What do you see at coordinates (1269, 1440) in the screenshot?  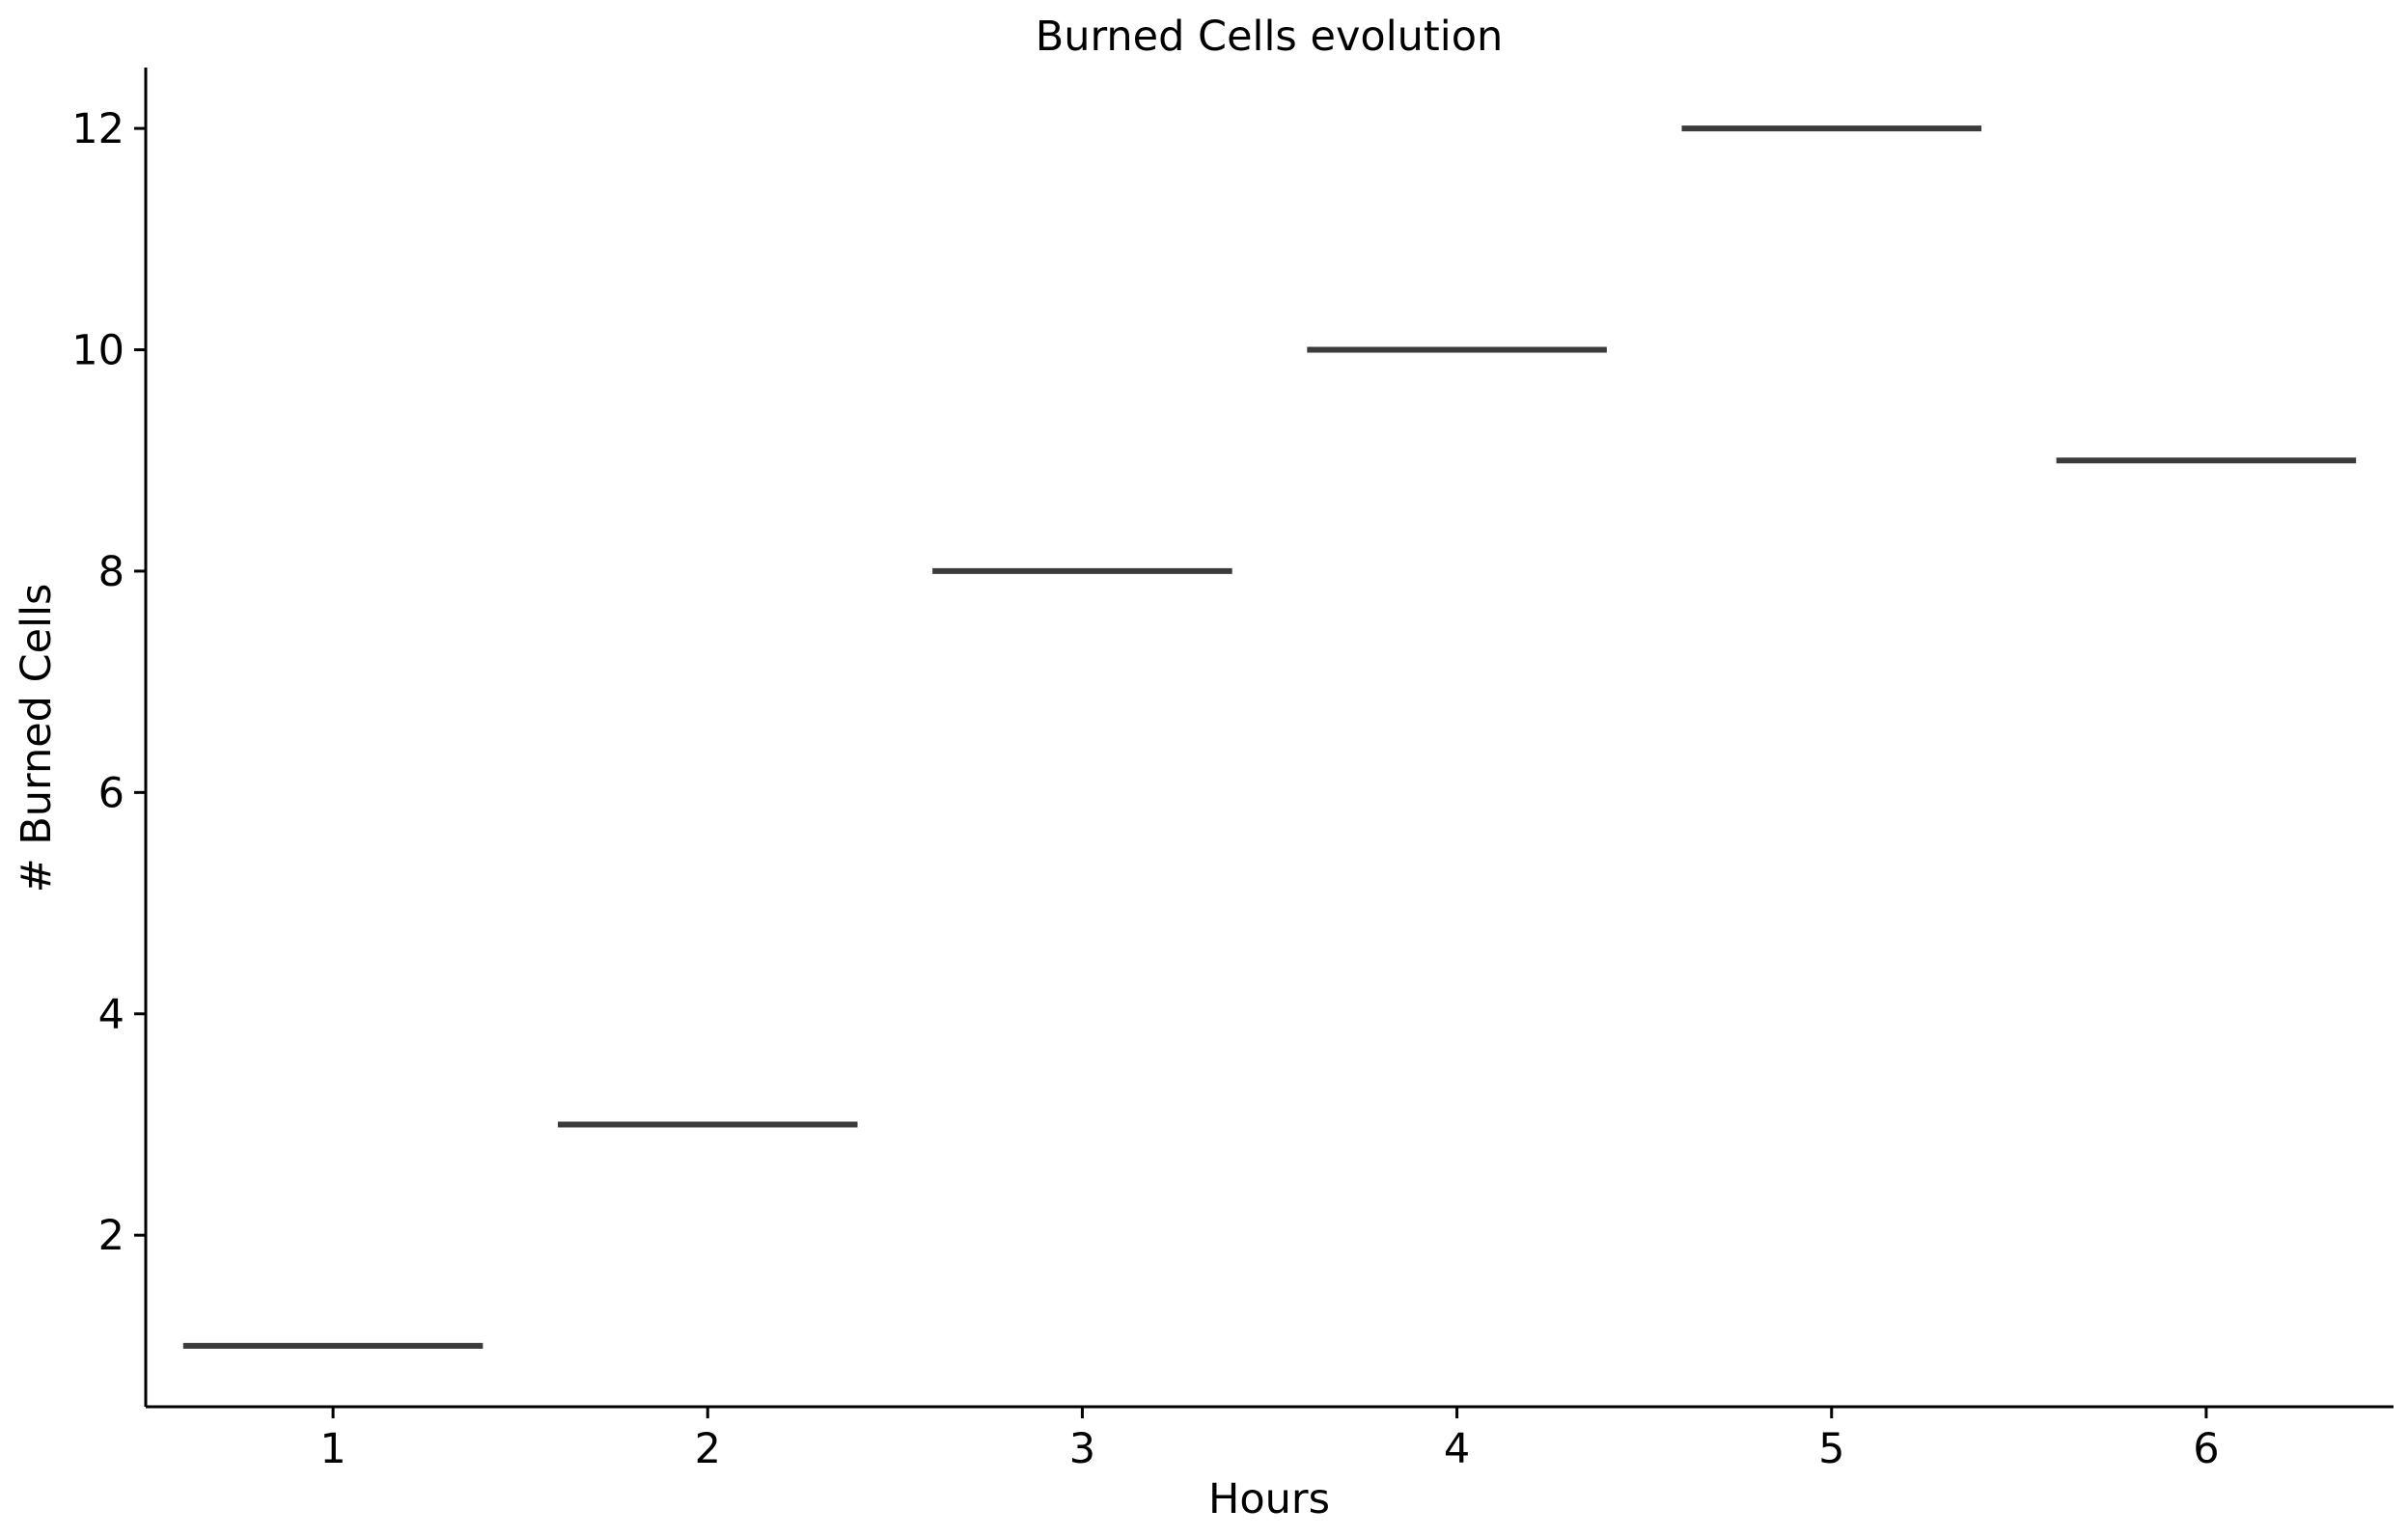 I see `x-ticks: 1 2 3 4 5 6` at bounding box center [1269, 1440].